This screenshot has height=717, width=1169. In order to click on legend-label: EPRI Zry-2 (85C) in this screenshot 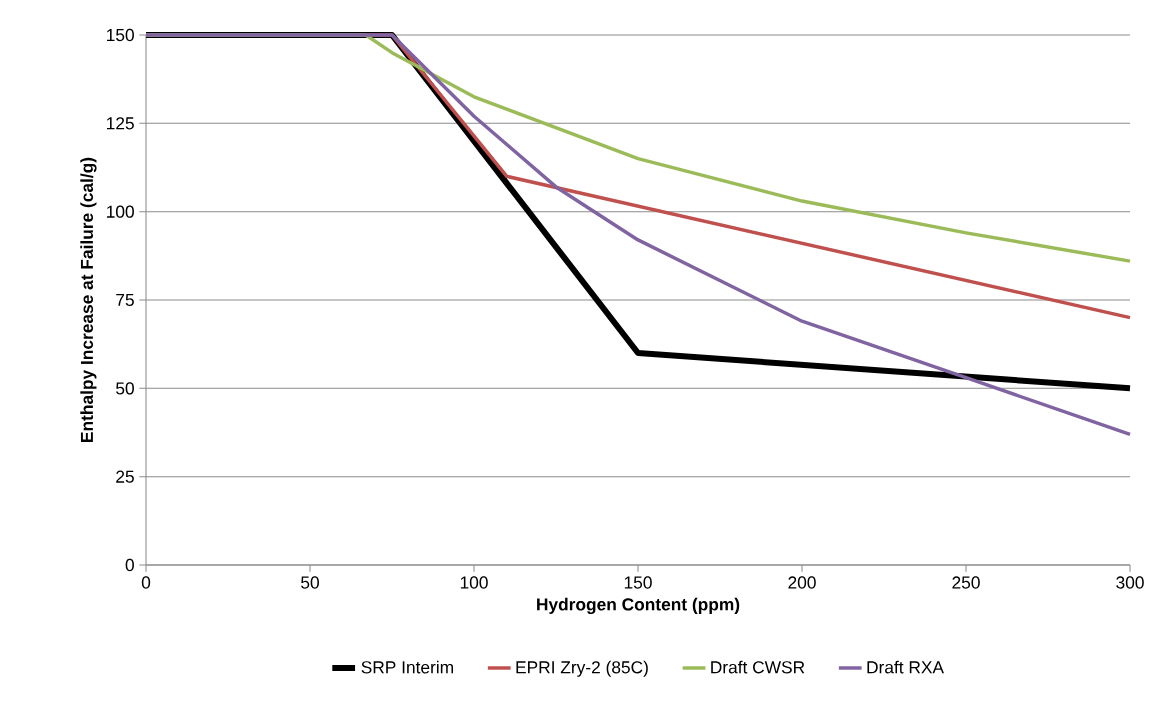, I will do `click(582, 668)`.